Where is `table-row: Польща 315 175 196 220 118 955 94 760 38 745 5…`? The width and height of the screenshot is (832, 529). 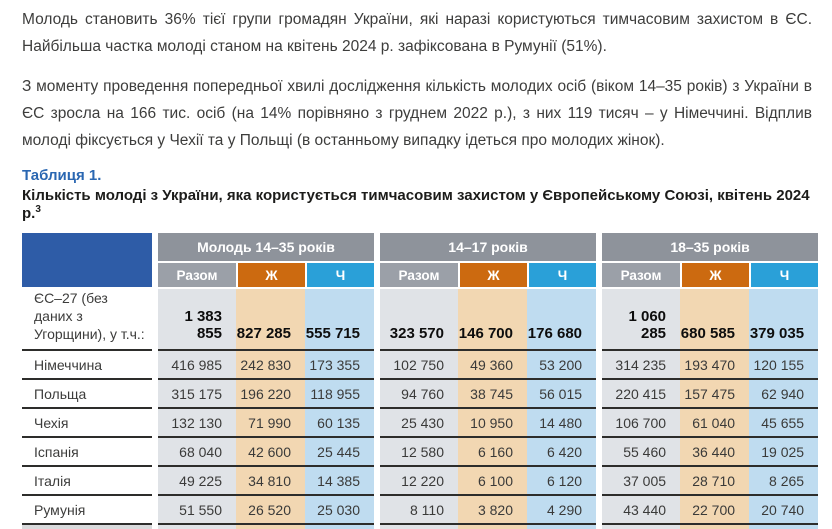
table-row: Польща 315 175 196 220 118 955 94 760 38 745 5… is located at coordinates (420, 394).